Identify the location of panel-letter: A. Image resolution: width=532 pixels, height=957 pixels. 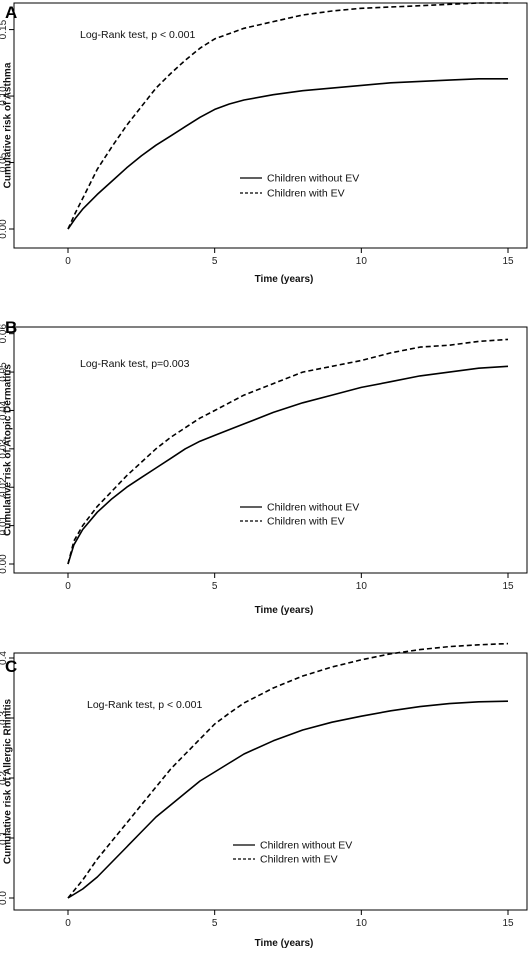
(11, 12).